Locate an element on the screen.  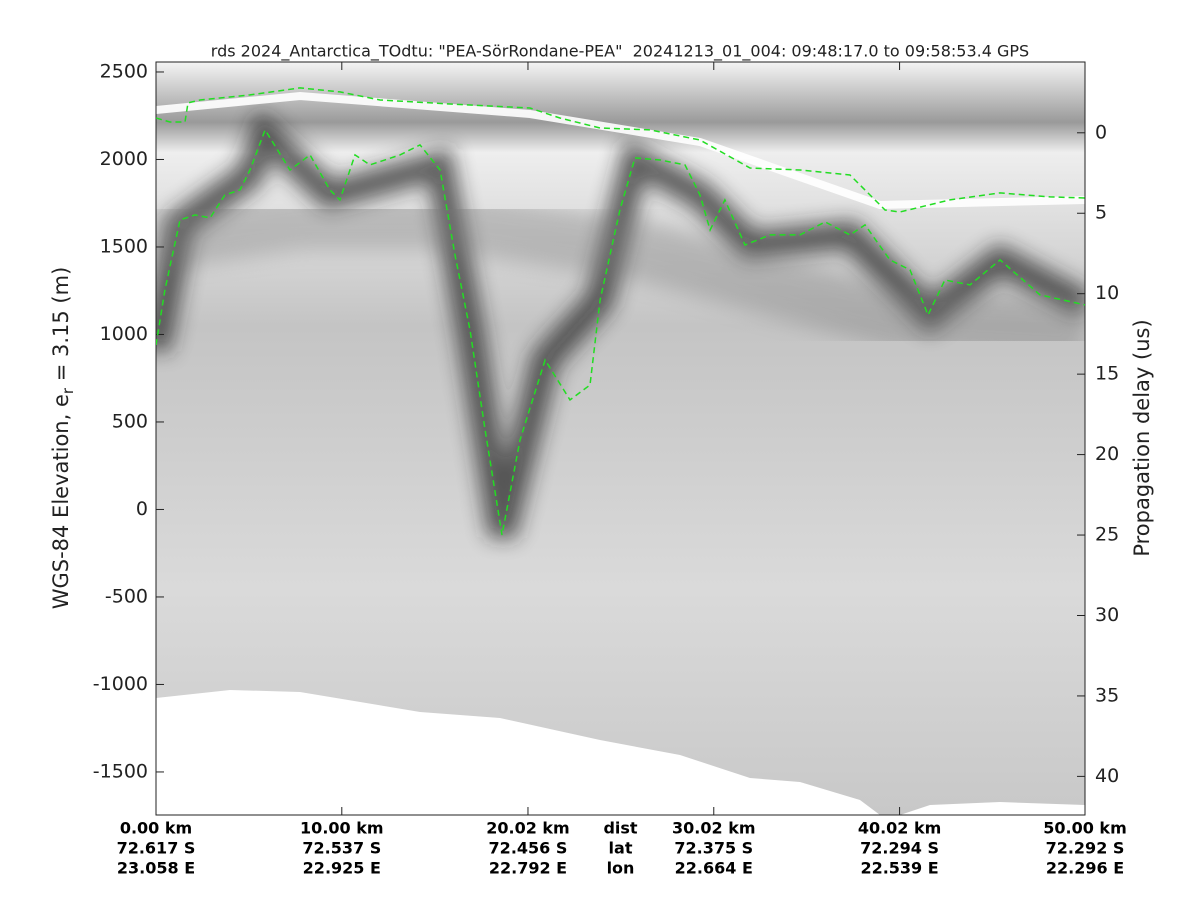
y-tick-label: -500 is located at coordinates (126, 596).